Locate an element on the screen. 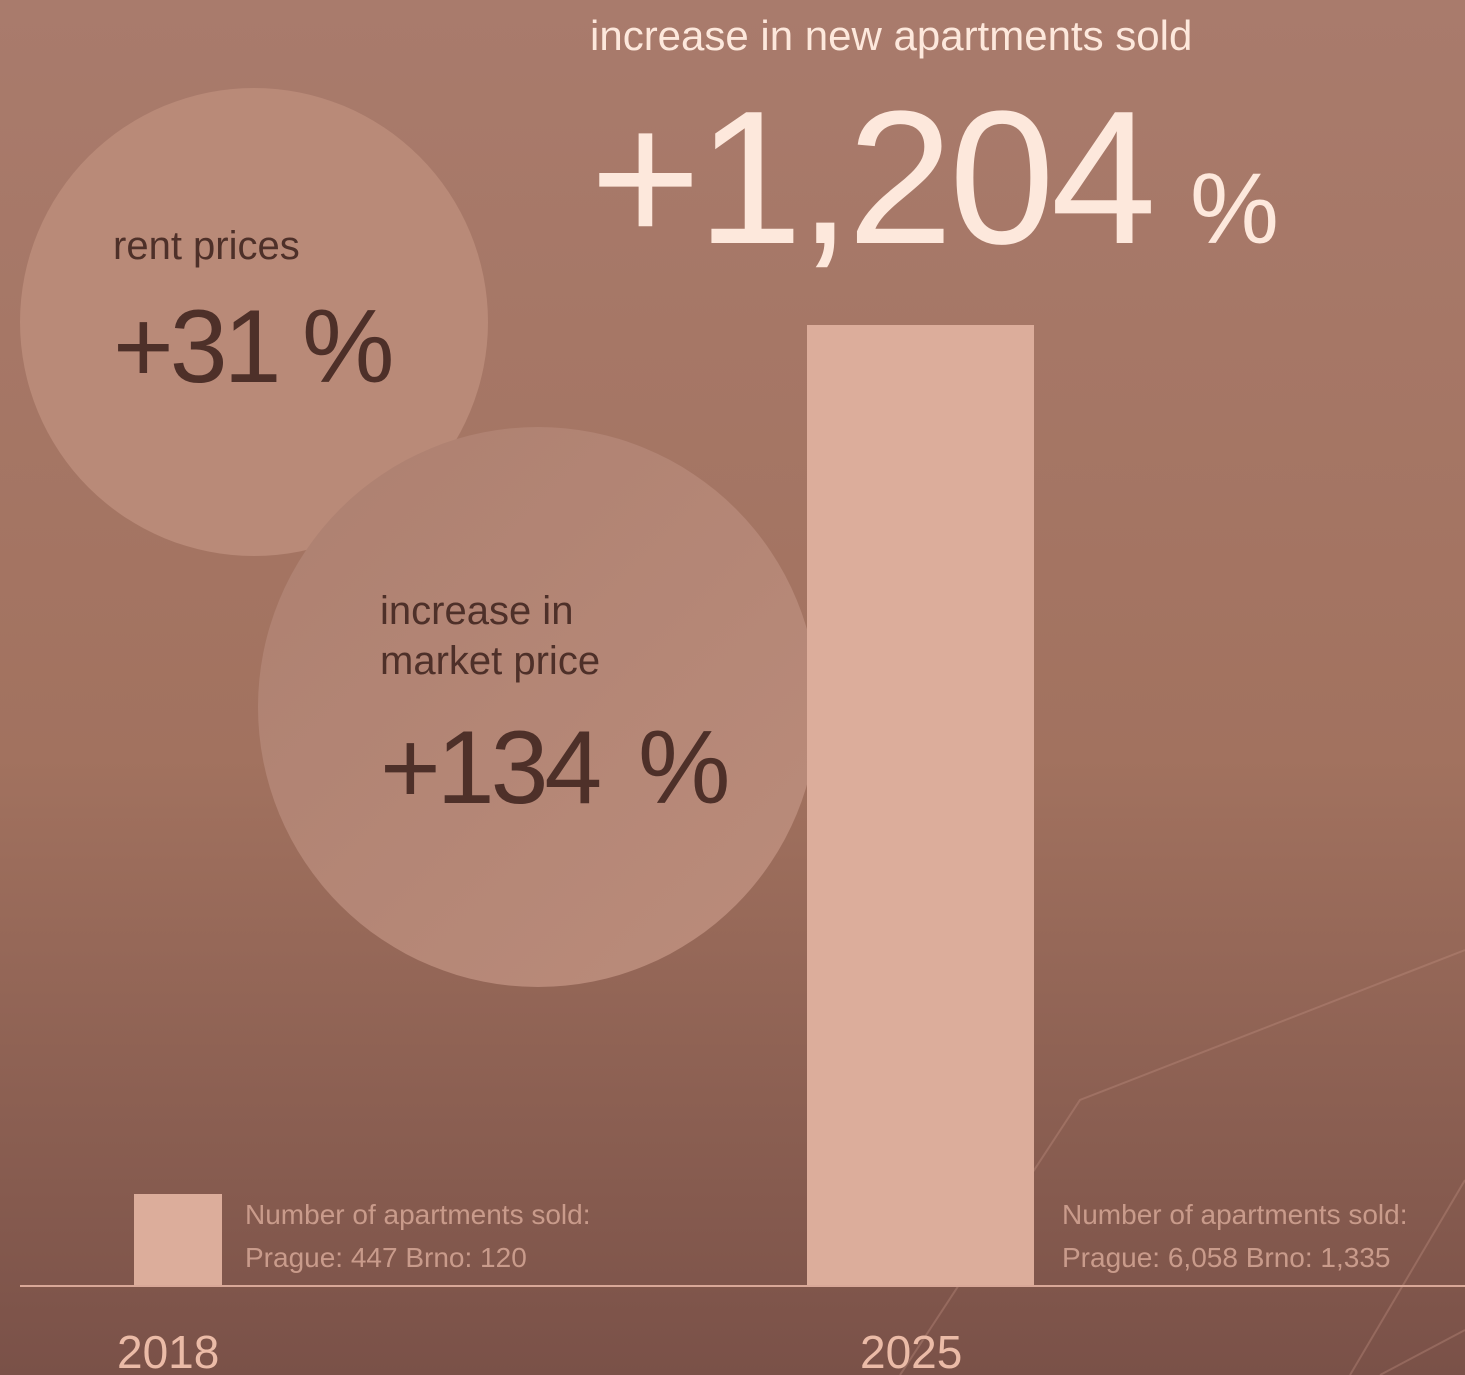  headline-value: +1,204 is located at coordinates (871, 178).